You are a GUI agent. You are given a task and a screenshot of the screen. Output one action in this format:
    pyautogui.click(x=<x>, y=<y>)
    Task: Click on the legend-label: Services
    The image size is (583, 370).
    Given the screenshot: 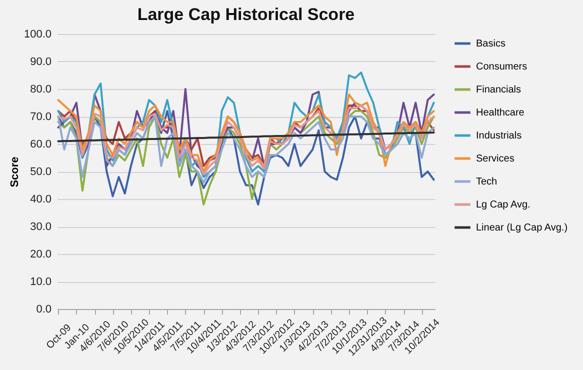 What is the action you would take?
    pyautogui.click(x=495, y=159)
    